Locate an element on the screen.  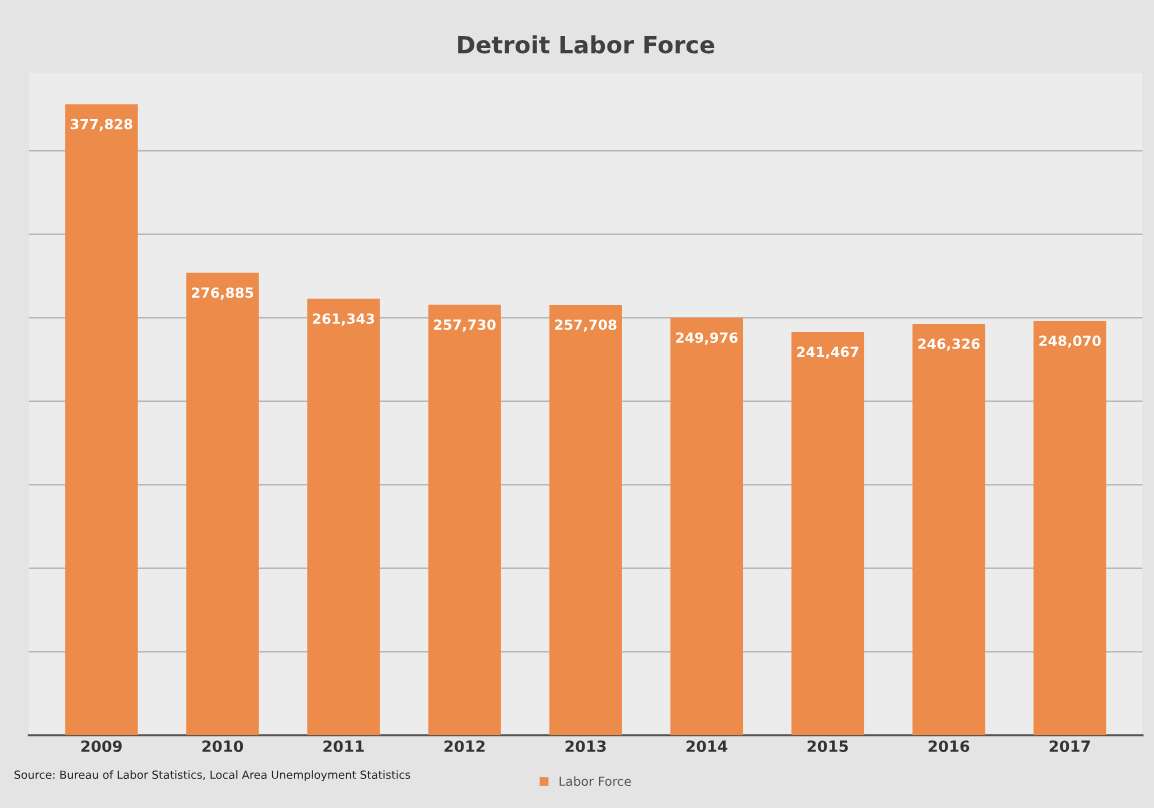
x-tick-label: 2013 is located at coordinates (585, 746).